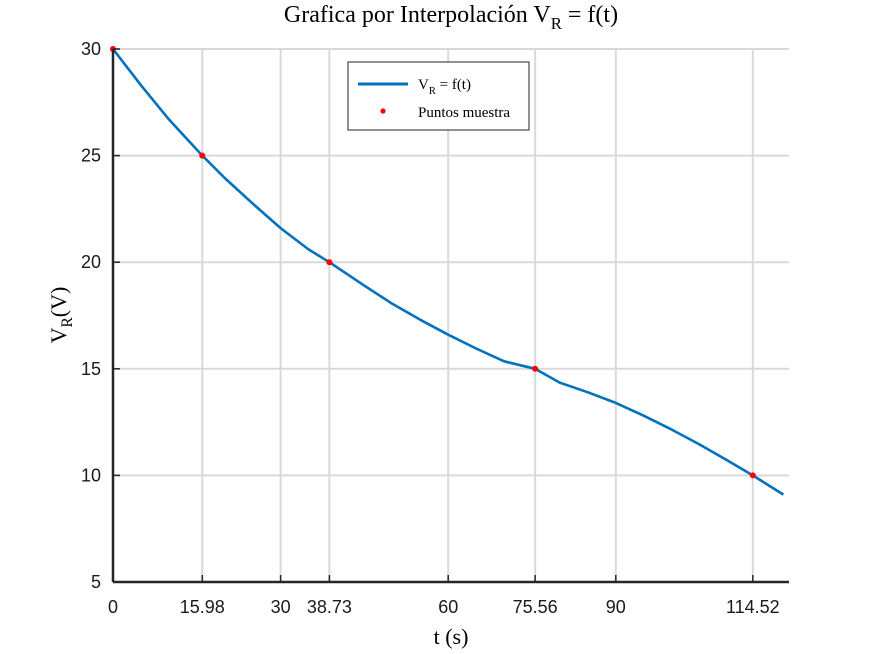 This screenshot has height=654, width=872. I want to click on x-tick-labels: 0 15.98 30 38.73 60 75.56 90 114.52, so click(444, 607).